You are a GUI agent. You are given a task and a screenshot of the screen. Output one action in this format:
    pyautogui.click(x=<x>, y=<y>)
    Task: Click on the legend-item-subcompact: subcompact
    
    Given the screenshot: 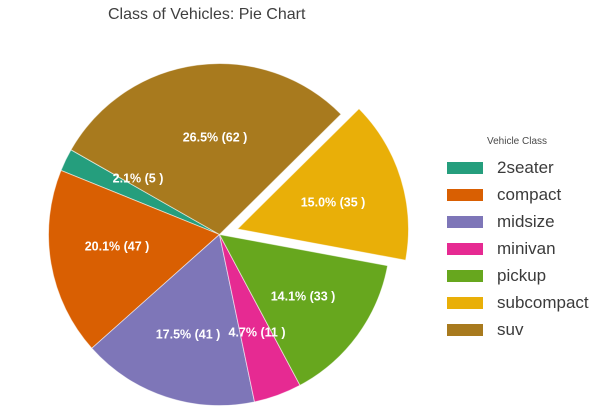 What is the action you would take?
    pyautogui.click(x=526, y=302)
    